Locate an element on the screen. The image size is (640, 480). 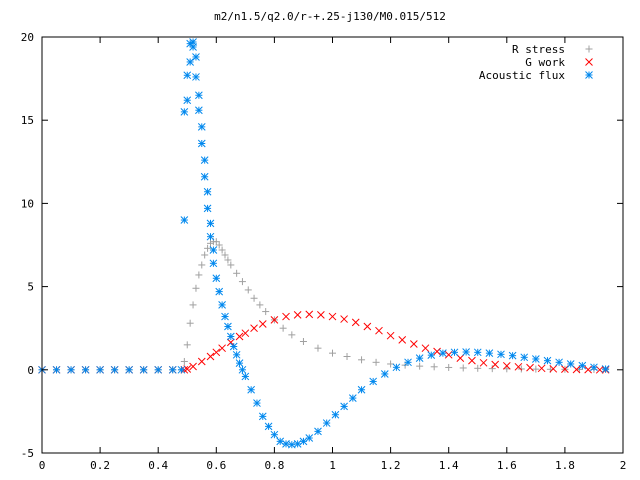
y-tick-label: 10 is located at coordinates (27, 203).